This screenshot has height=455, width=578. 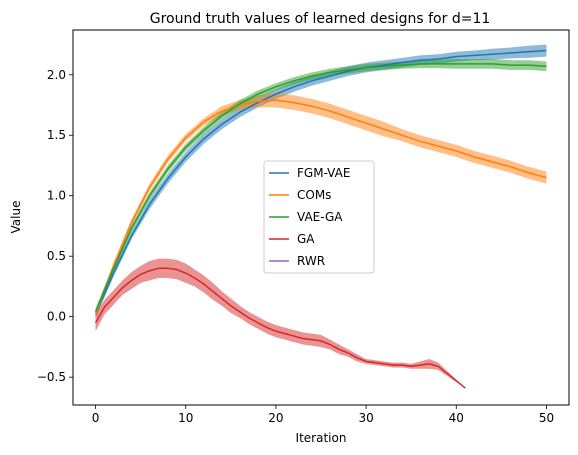 I want to click on x-tick-label: 0, so click(x=96, y=418).